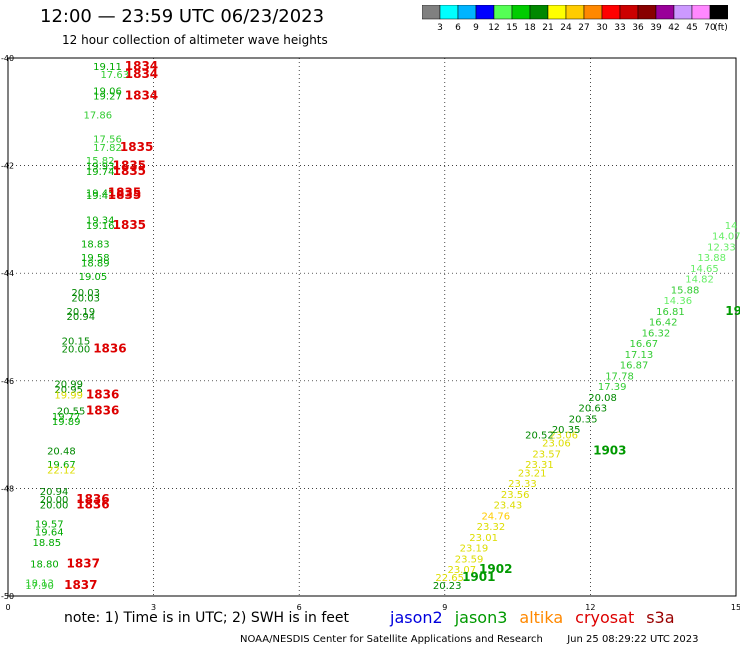 Image resolution: width=740 pixels, height=650 pixels. What do you see at coordinates (107, 91) in the screenshot?
I see `wave-height-point: 19.06` at bounding box center [107, 91].